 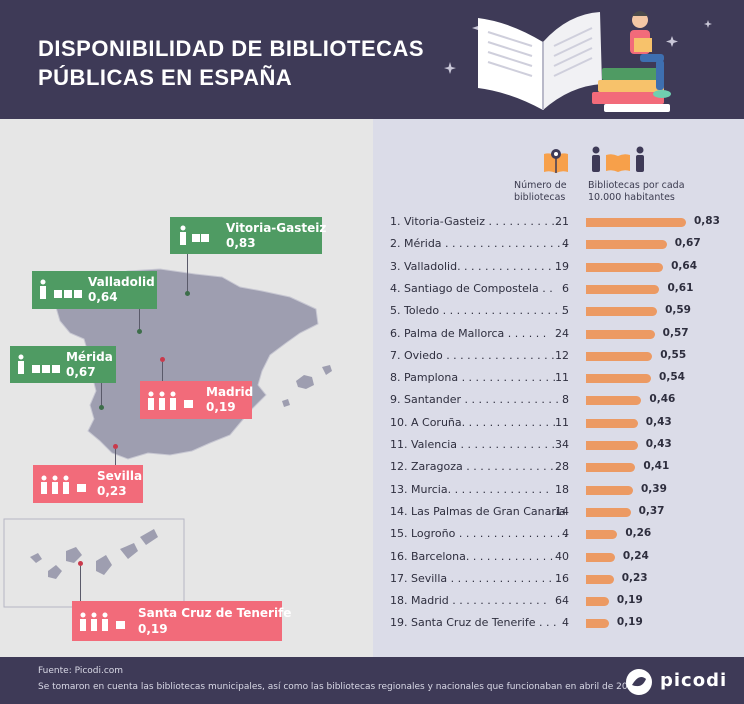 I want to click on row-label: 6. Palma de Mallorca . . . . . ., so click(x=468, y=333).